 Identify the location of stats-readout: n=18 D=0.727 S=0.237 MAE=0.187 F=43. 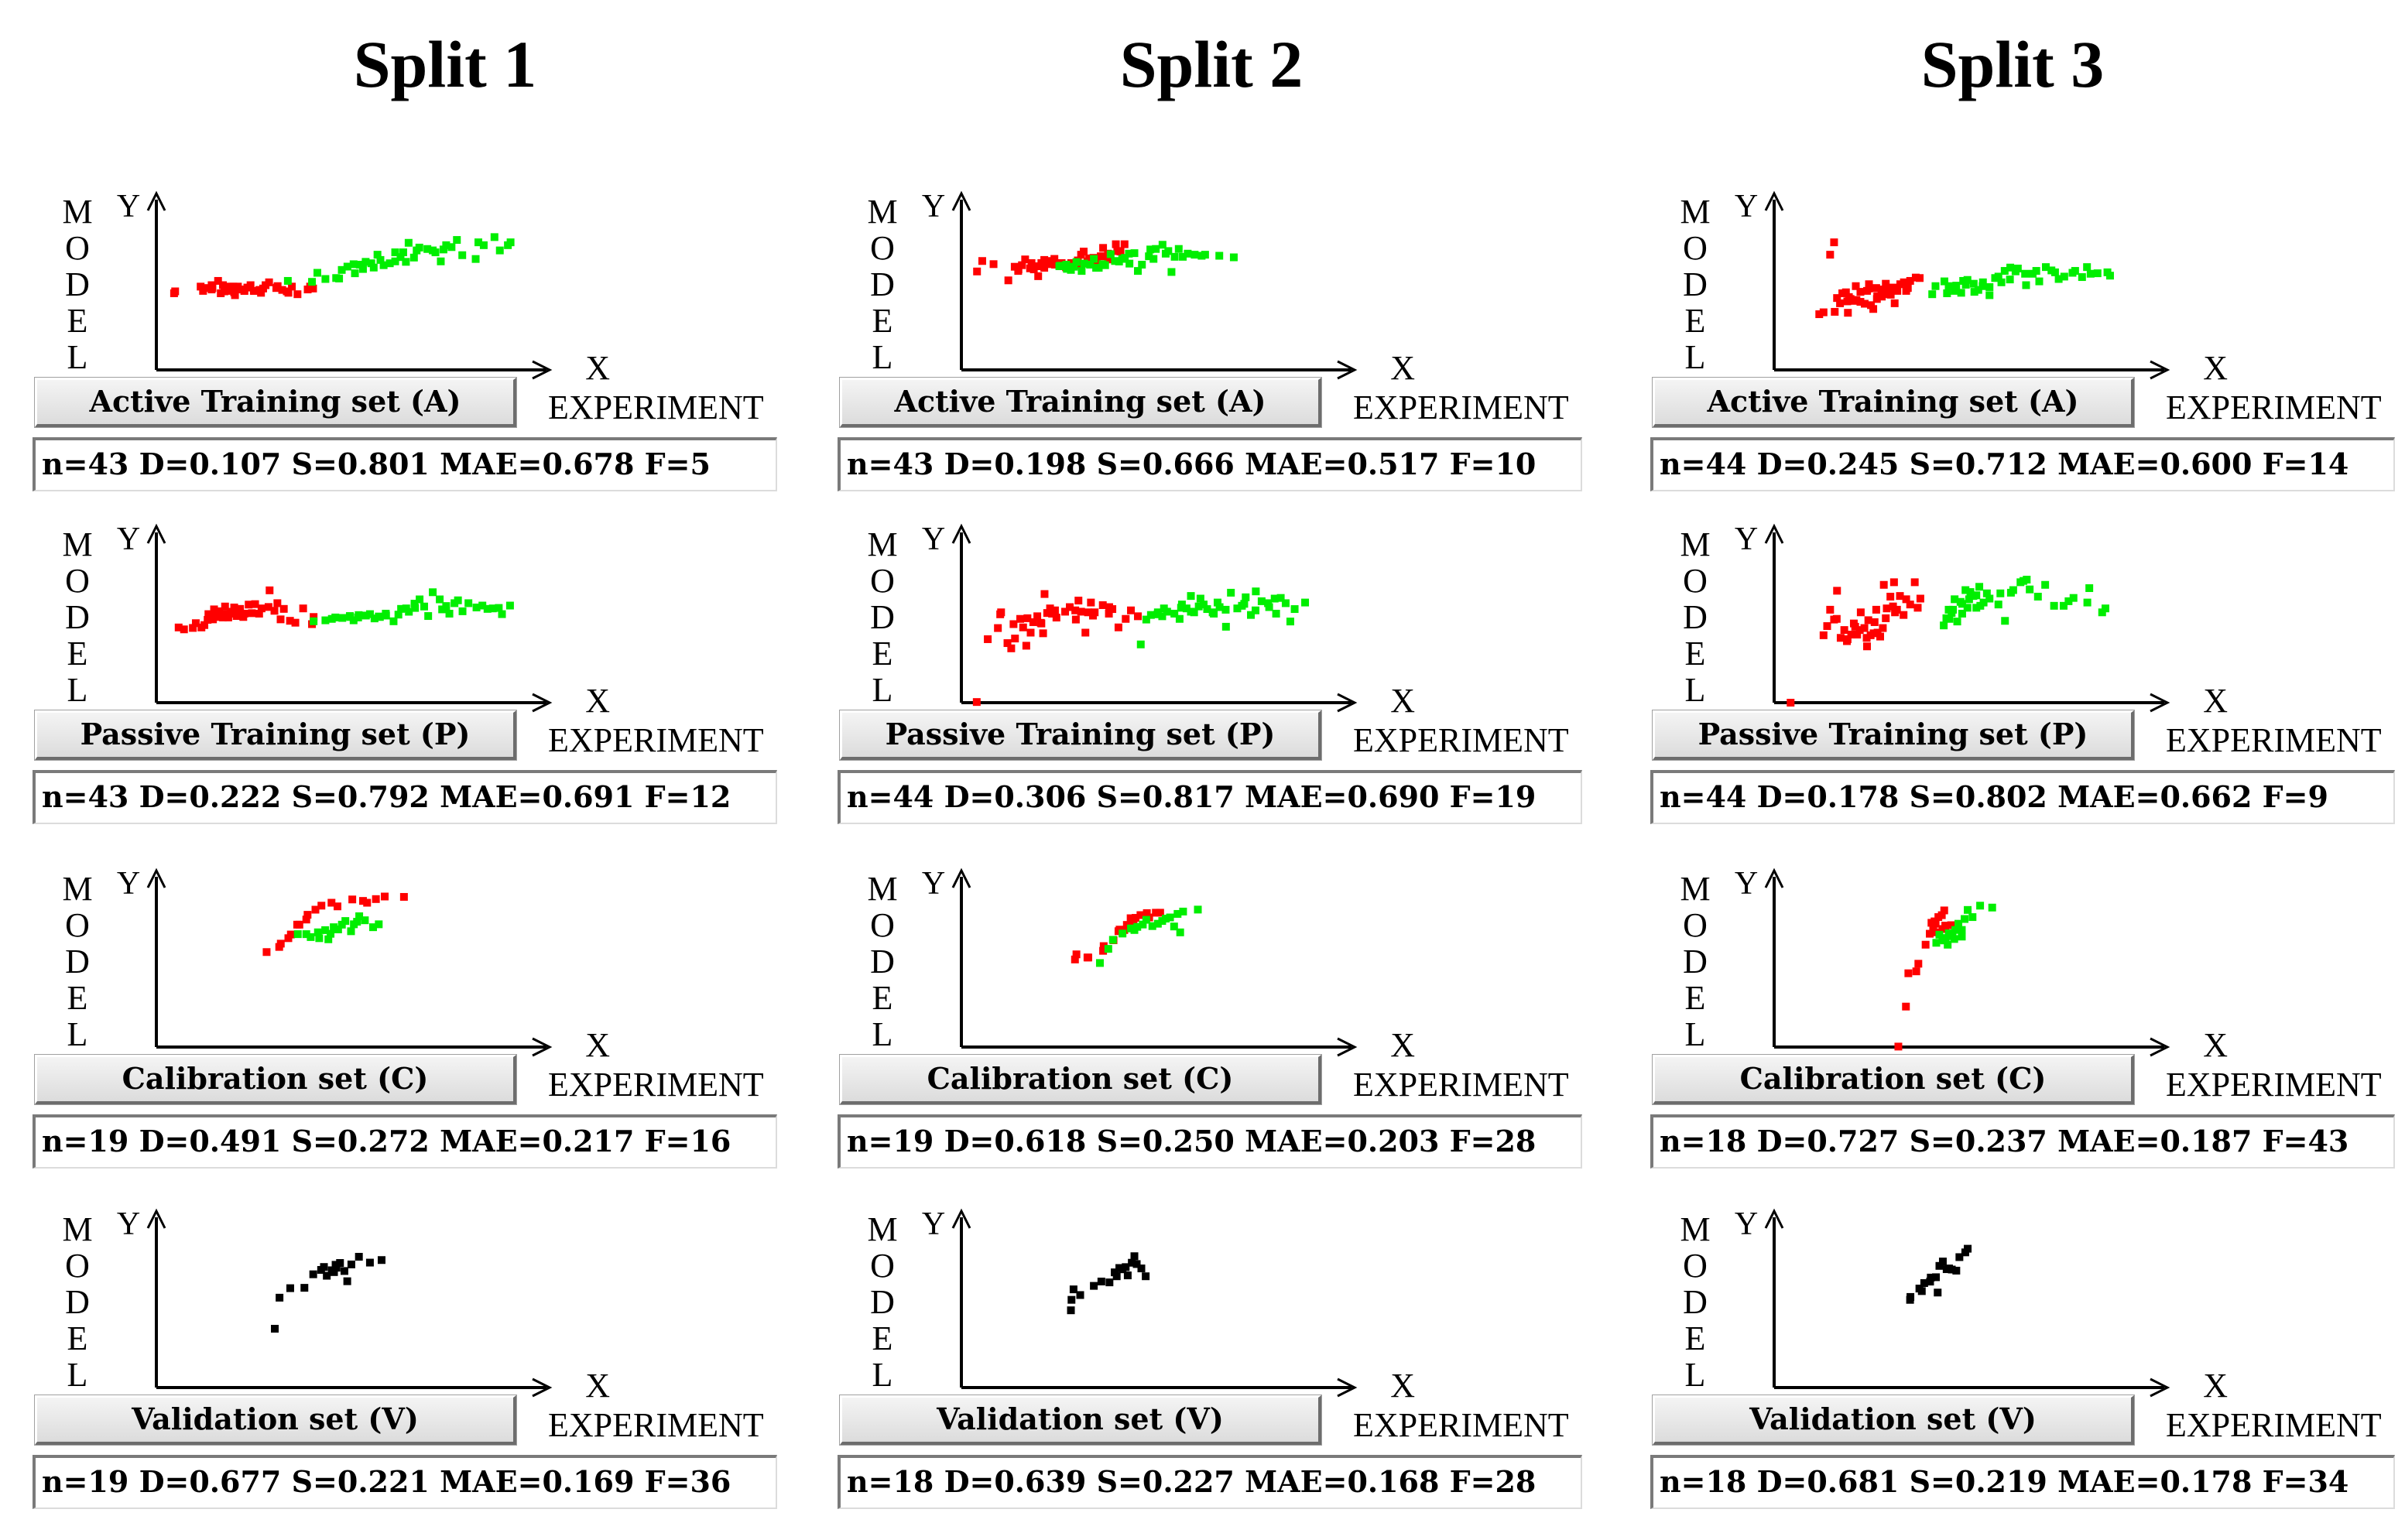
(2022, 1141).